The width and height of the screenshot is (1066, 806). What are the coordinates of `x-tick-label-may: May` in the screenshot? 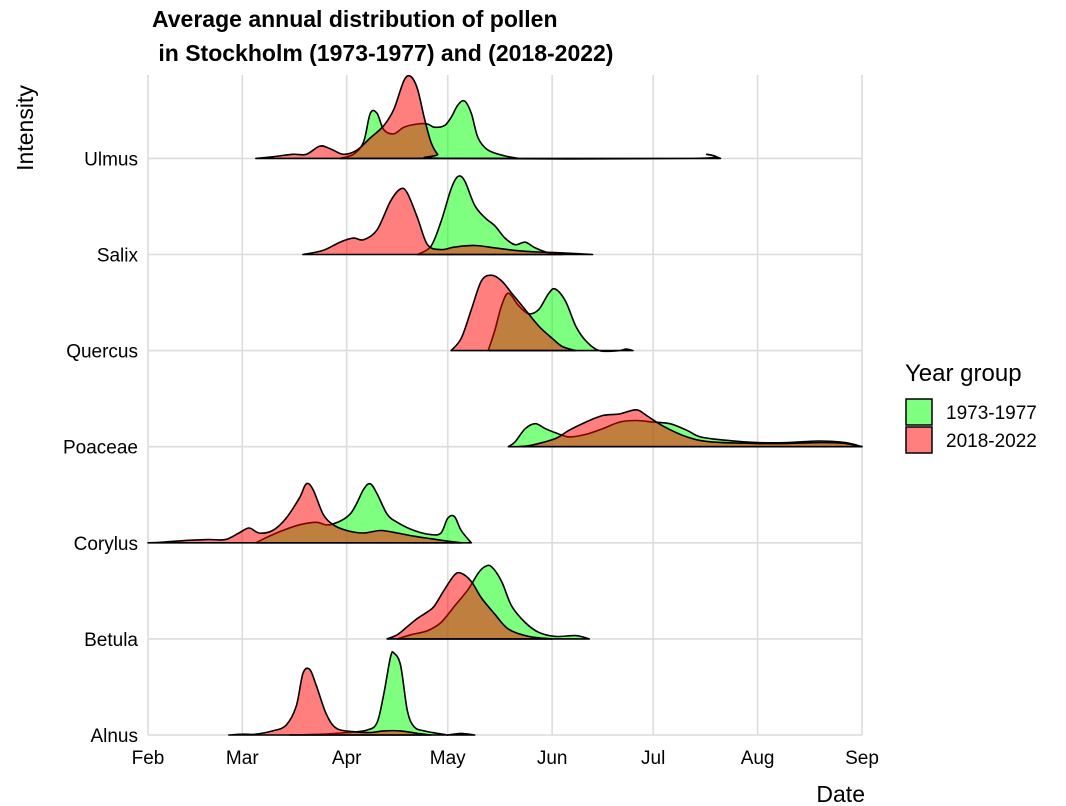 It's located at (448, 758).